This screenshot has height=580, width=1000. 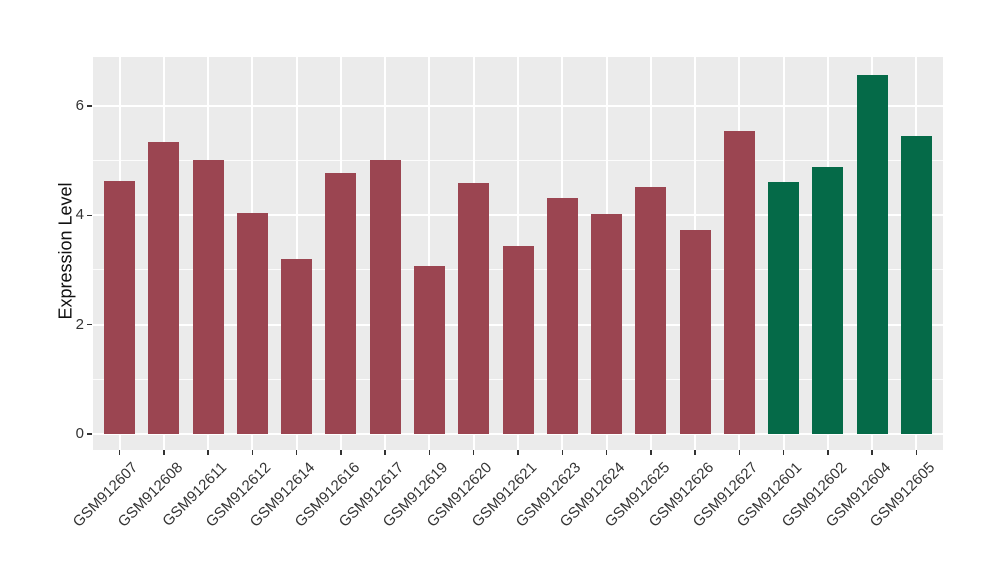 I want to click on y-axis-title: Expression Level, so click(x=65, y=251).